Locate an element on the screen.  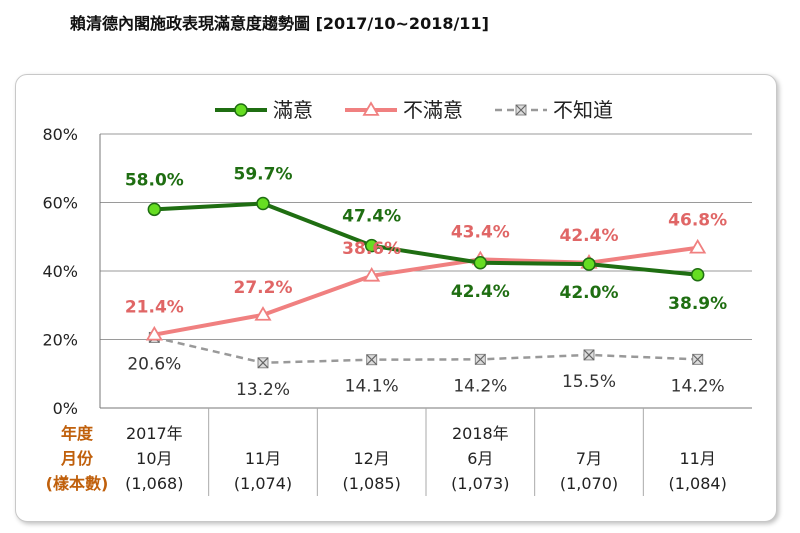
data-label: 15.5% is located at coordinates (589, 382).